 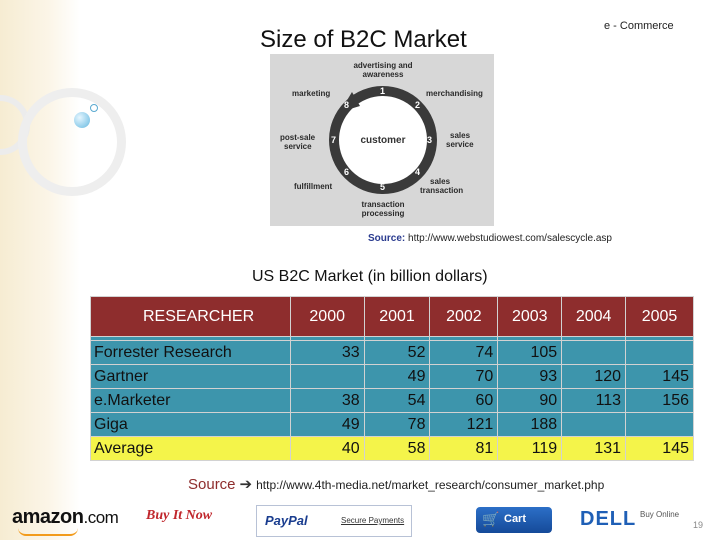 What do you see at coordinates (363, 39) in the screenshot?
I see `slide-title: Size of B2C Market` at bounding box center [363, 39].